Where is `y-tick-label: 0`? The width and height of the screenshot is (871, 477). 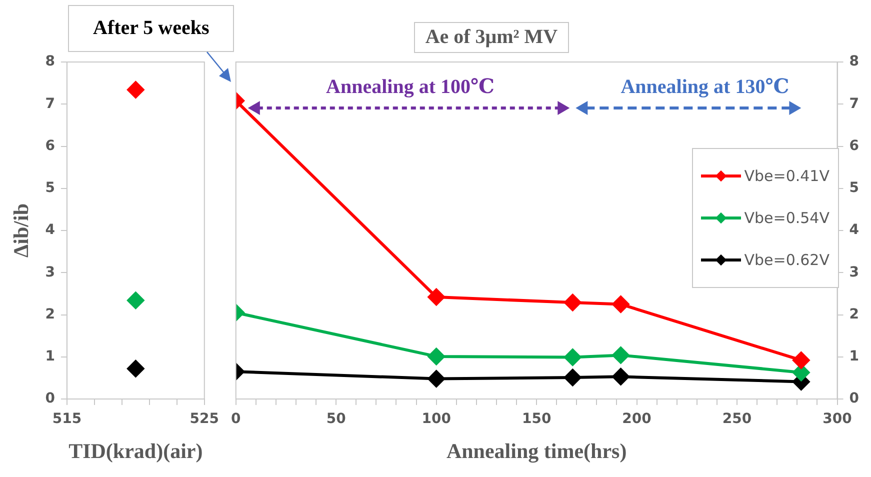
y-tick-label: 0 is located at coordinates (50, 398).